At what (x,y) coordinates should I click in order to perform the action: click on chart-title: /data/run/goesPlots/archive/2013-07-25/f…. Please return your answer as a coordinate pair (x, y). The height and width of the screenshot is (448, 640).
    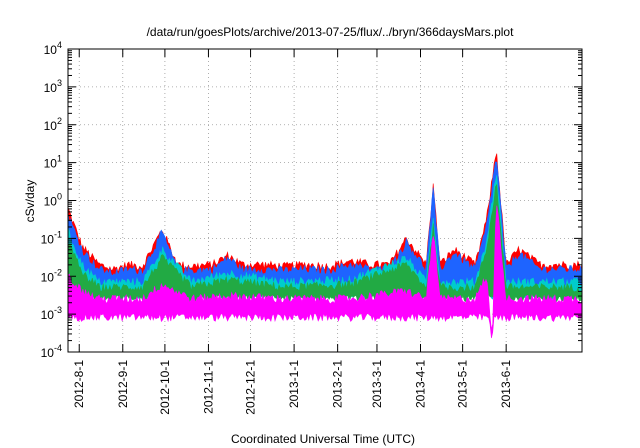
    Looking at the image, I should click on (331, 32).